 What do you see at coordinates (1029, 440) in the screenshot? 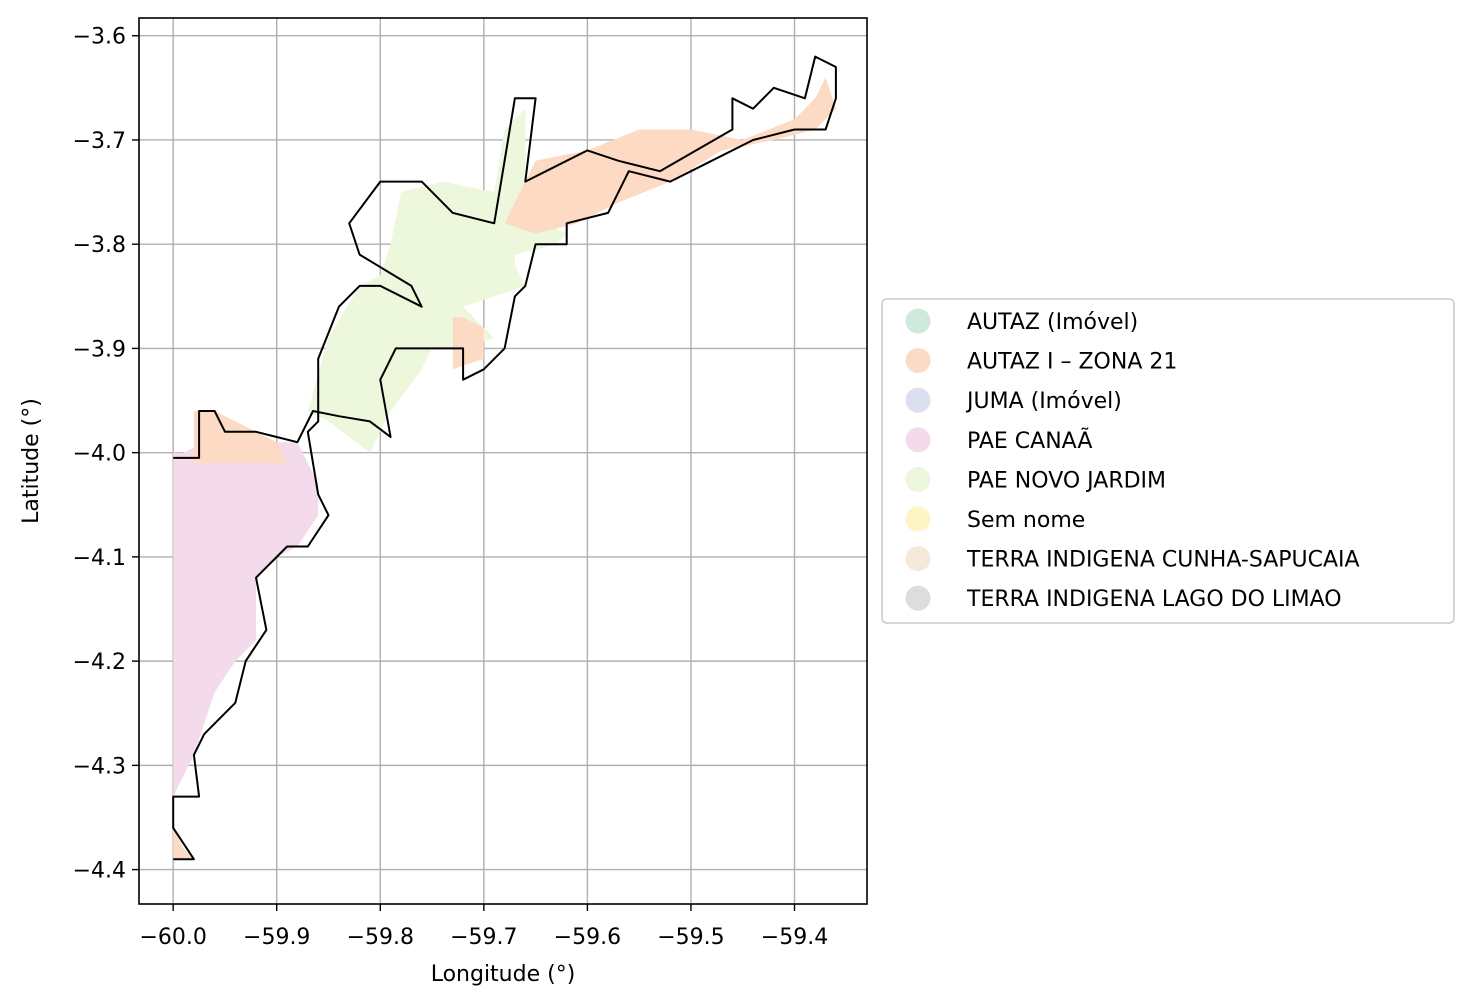
I see `legend-label-3: PAE CANAÃ` at bounding box center [1029, 440].